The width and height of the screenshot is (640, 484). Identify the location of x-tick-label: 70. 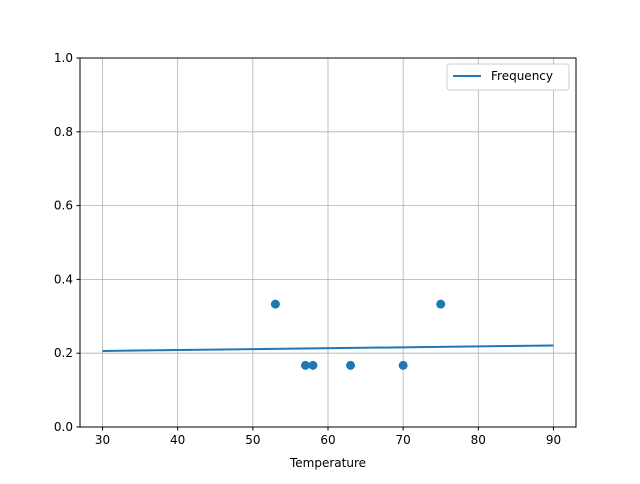
(403, 440).